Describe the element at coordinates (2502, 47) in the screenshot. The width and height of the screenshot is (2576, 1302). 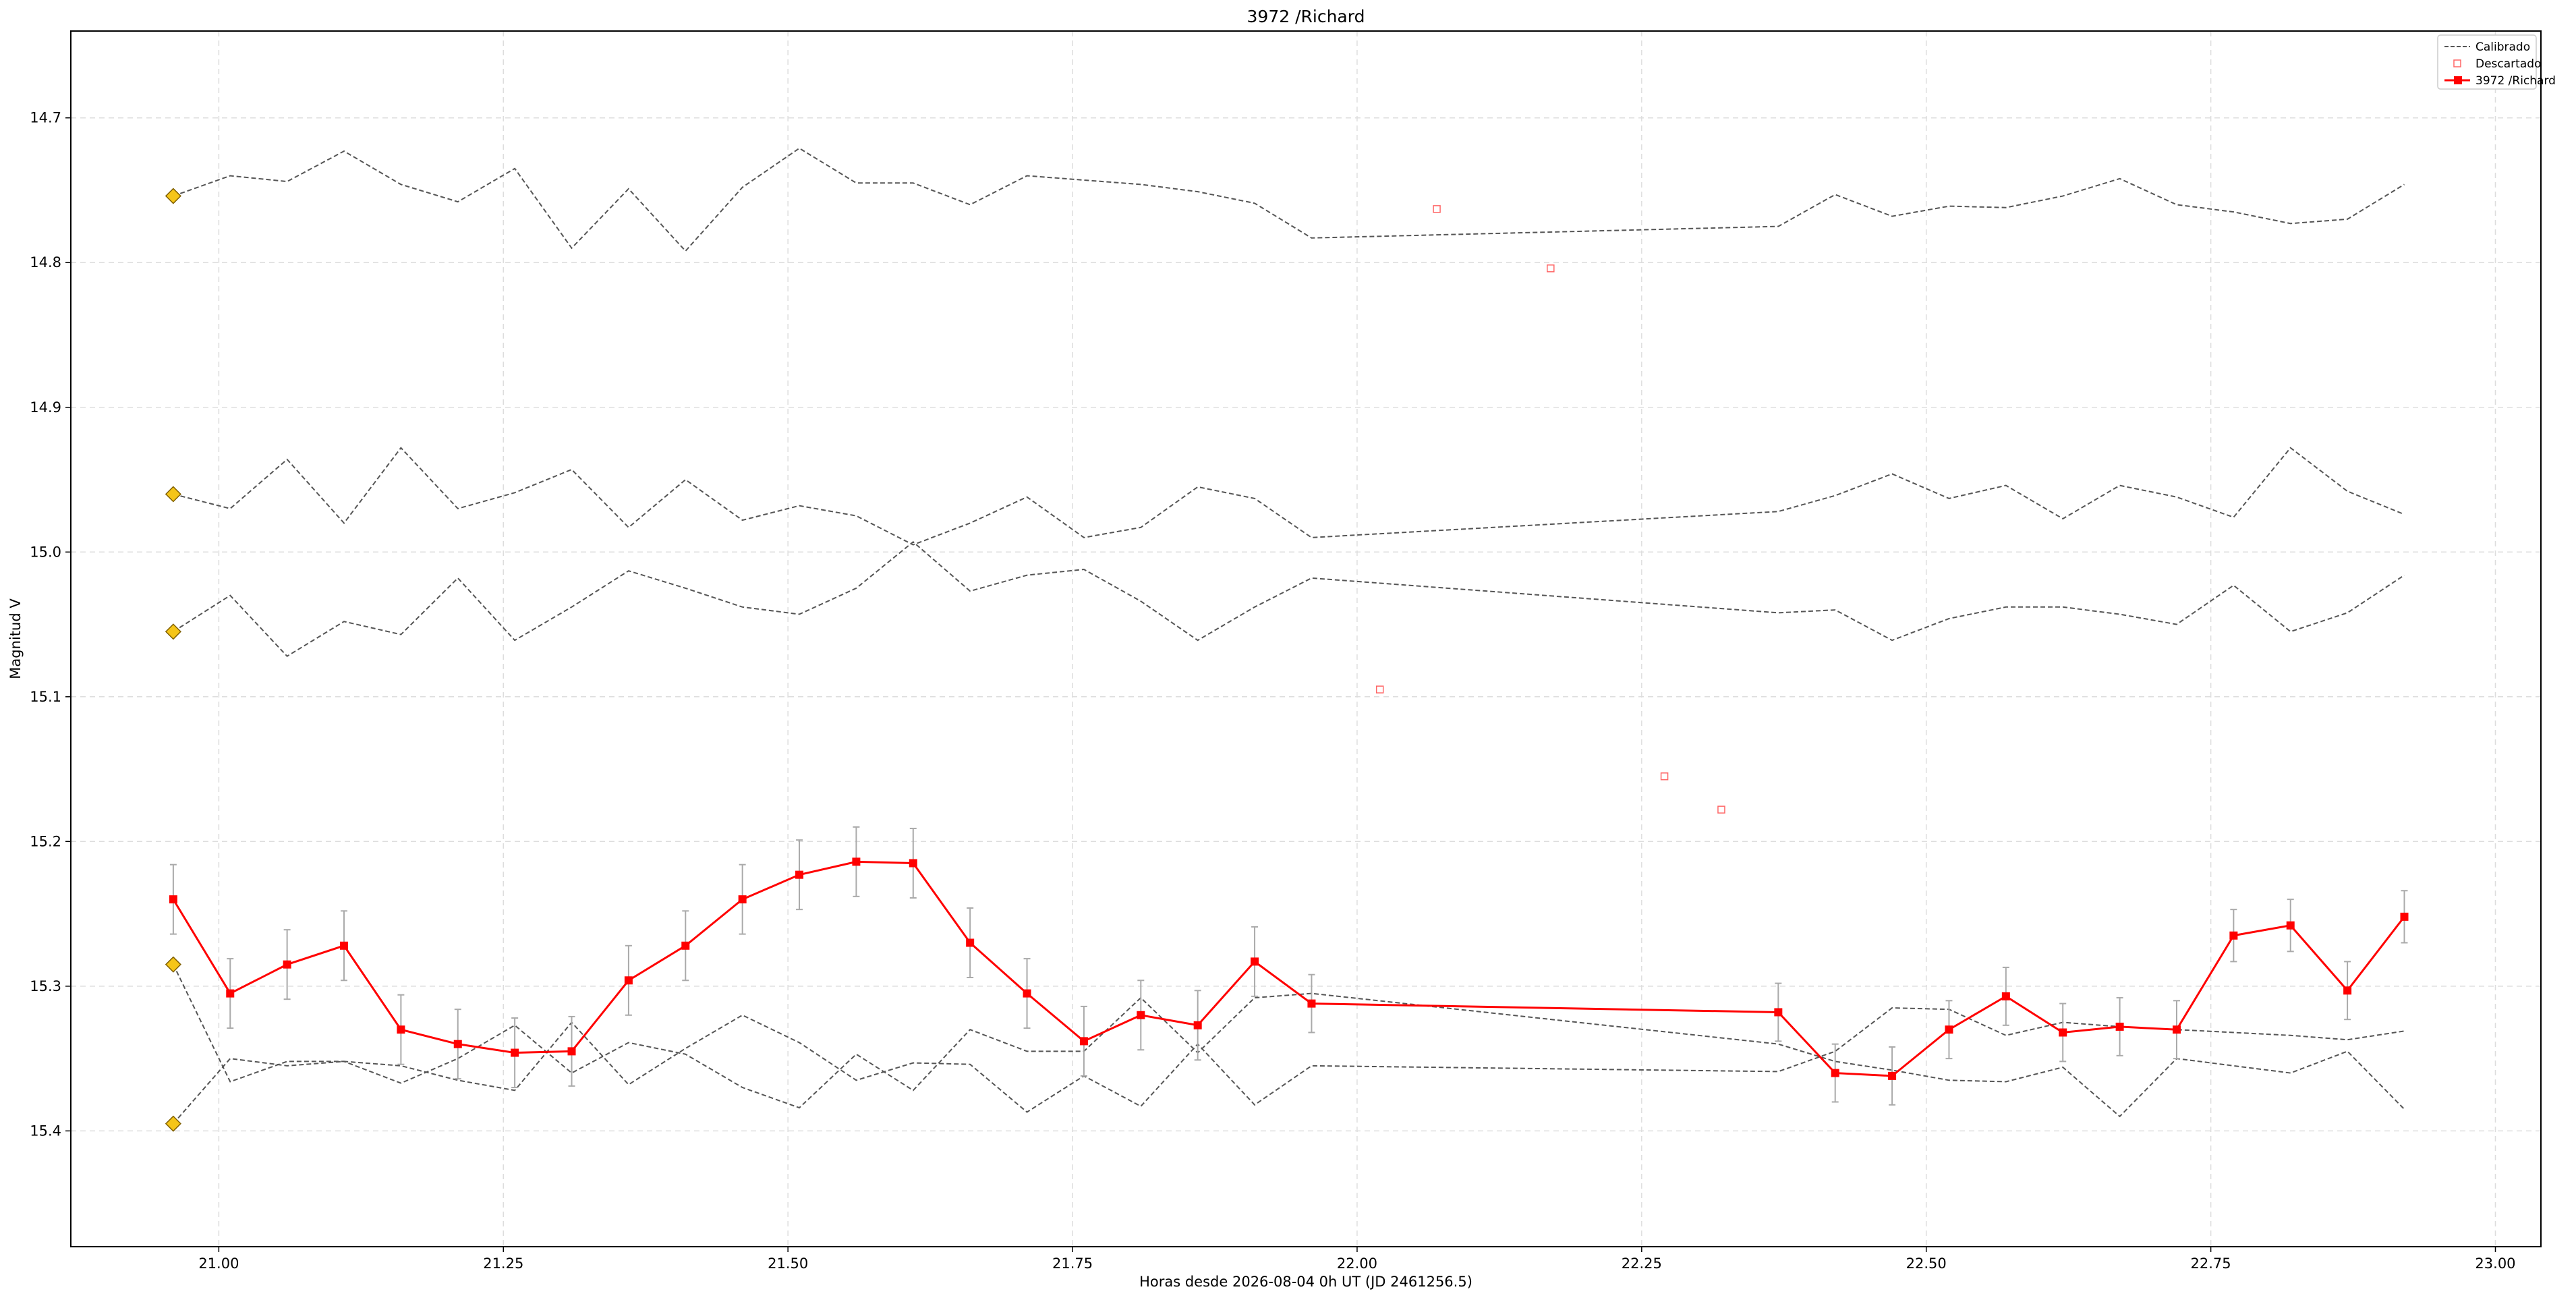
I see `legend-label: Calibrado` at that location.